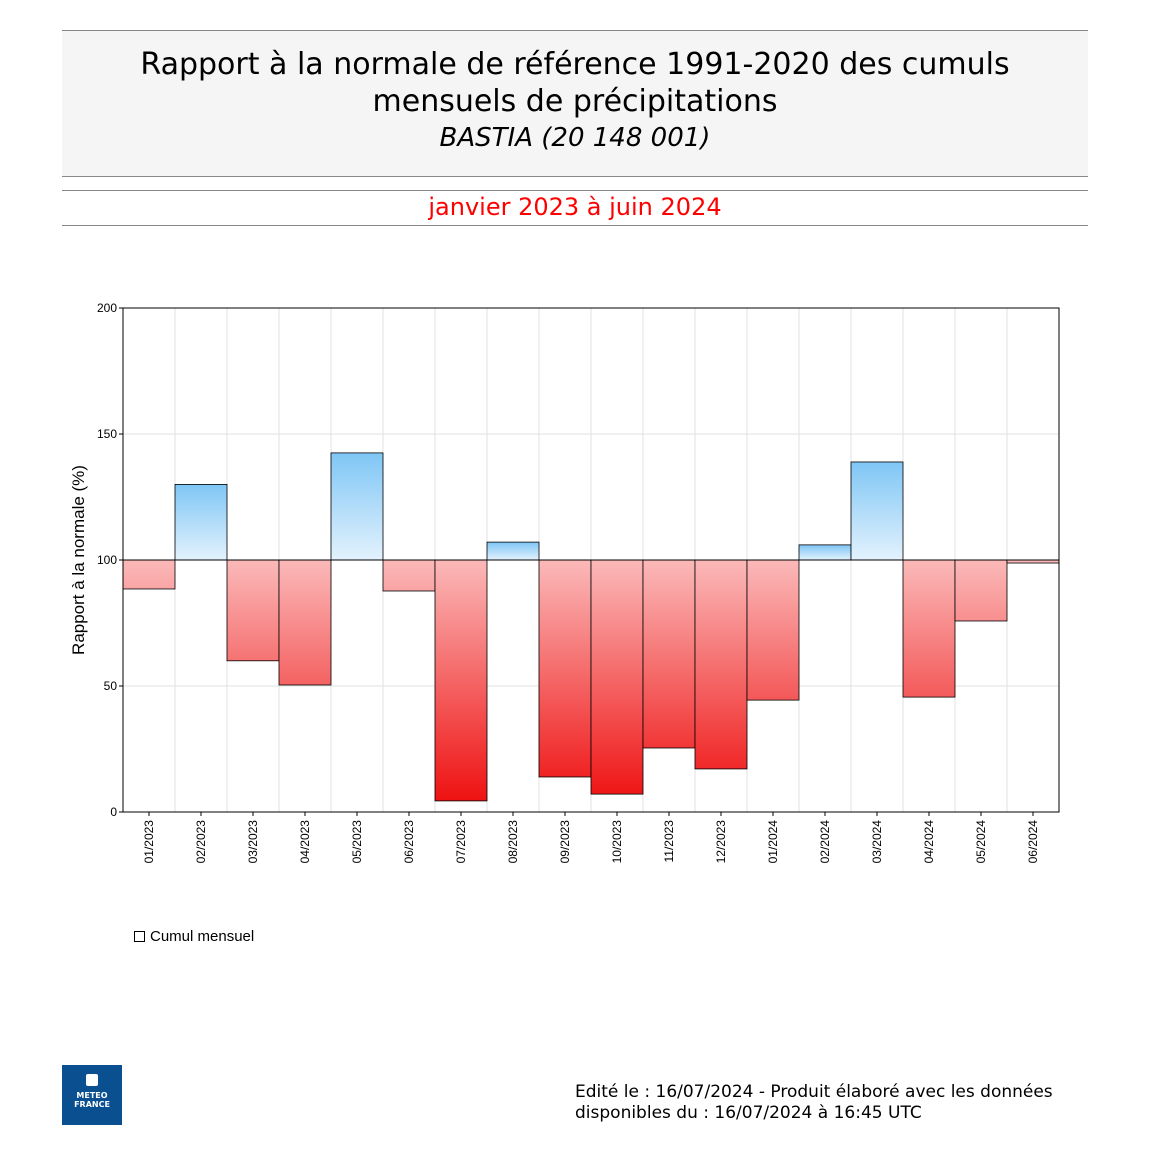 This screenshot has height=1150, width=1150. I want to click on x-tick-label: 03/2024, so click(877, 842).